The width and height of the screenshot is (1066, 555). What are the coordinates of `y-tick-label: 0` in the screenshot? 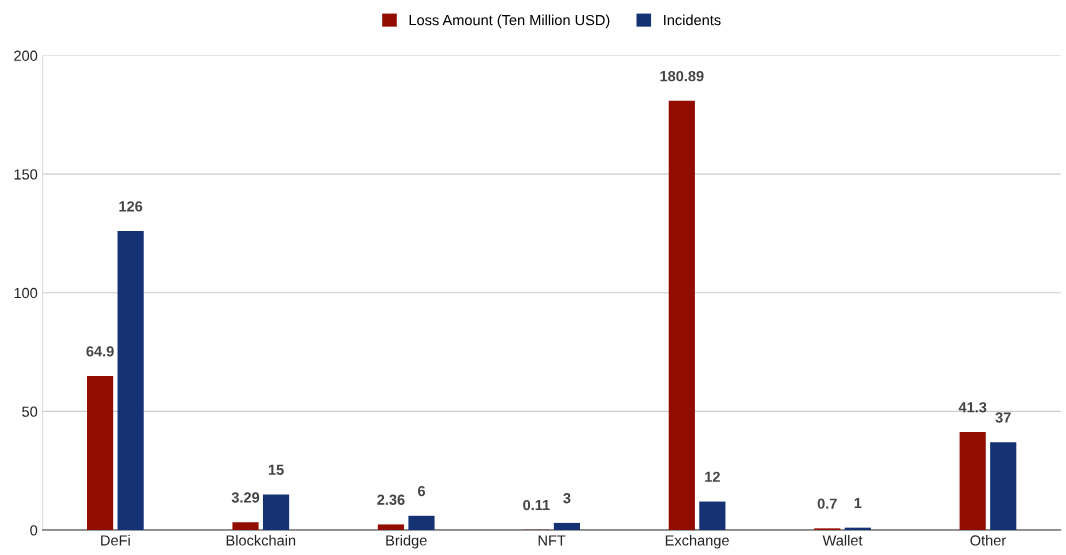 It's located at (34, 530).